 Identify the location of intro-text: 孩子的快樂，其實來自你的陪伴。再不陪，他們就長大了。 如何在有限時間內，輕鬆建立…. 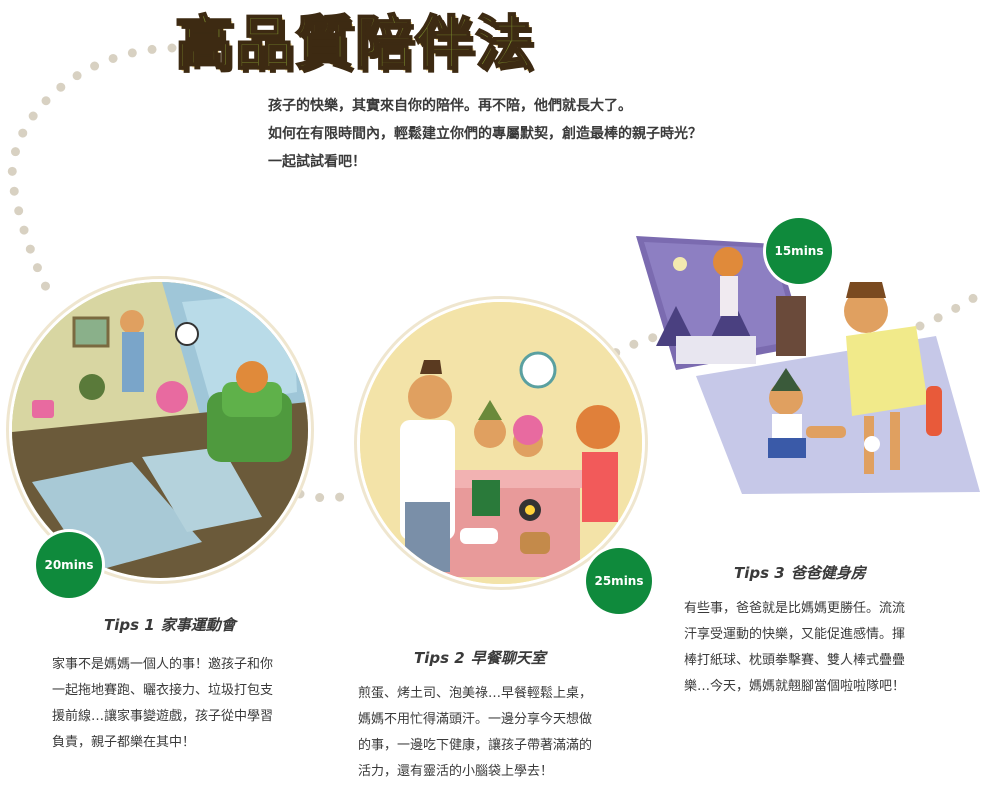
(548, 134).